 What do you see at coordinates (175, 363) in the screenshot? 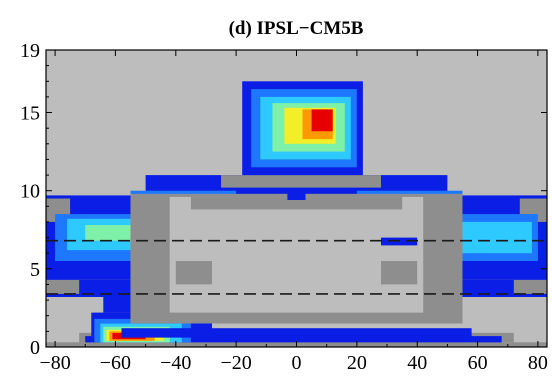
I see `x-tick-label-2: −40` at bounding box center [175, 363].